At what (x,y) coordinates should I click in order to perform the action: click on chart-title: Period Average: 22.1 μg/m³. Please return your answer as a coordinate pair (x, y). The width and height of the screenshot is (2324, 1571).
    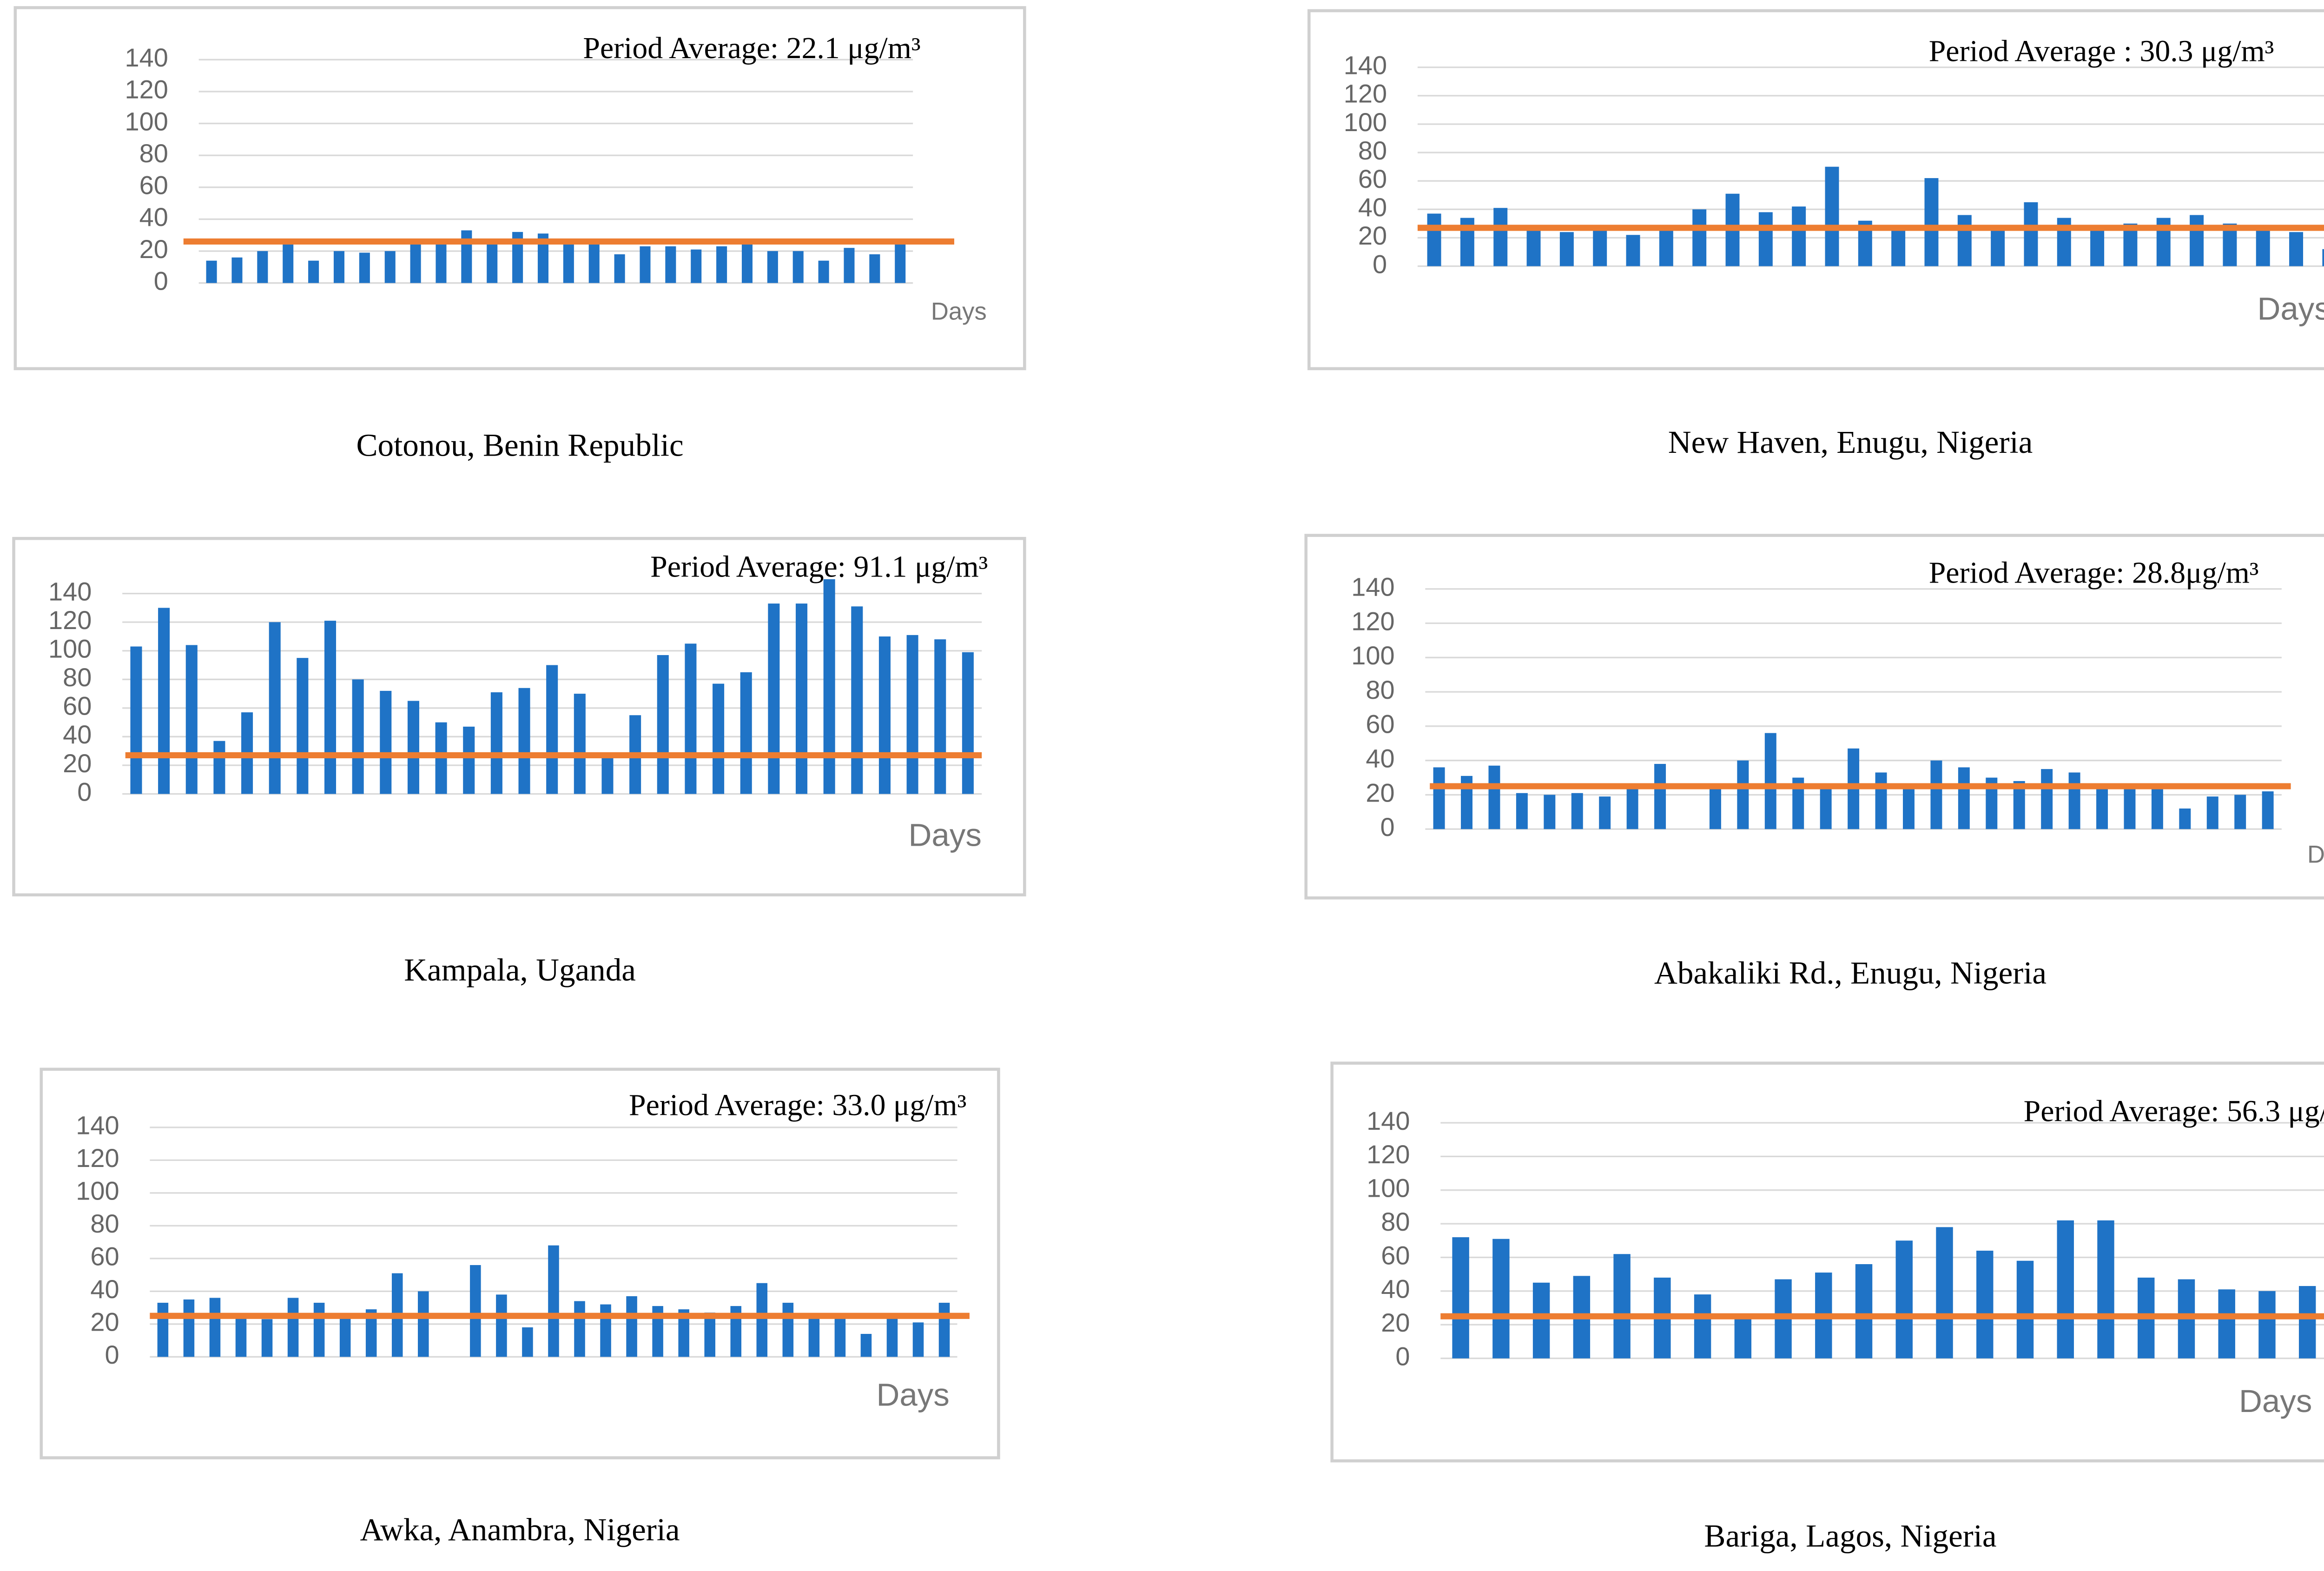
    Looking at the image, I should click on (751, 48).